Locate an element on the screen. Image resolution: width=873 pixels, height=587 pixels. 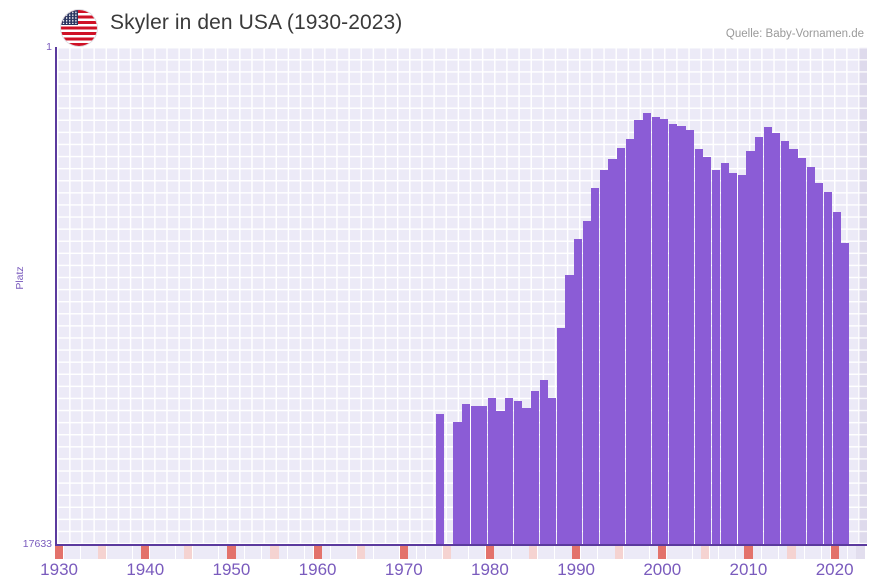
x-axis-tick-label: 2010 is located at coordinates (748, 569).